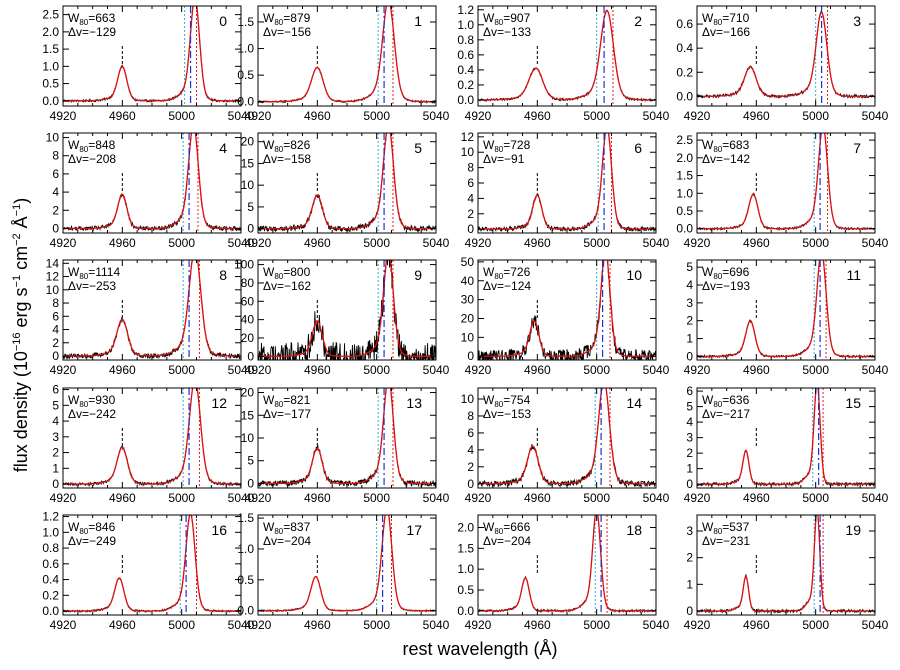  Describe the element at coordinates (92, 19) in the screenshot. I see `w80-annotation: W80=663` at that location.